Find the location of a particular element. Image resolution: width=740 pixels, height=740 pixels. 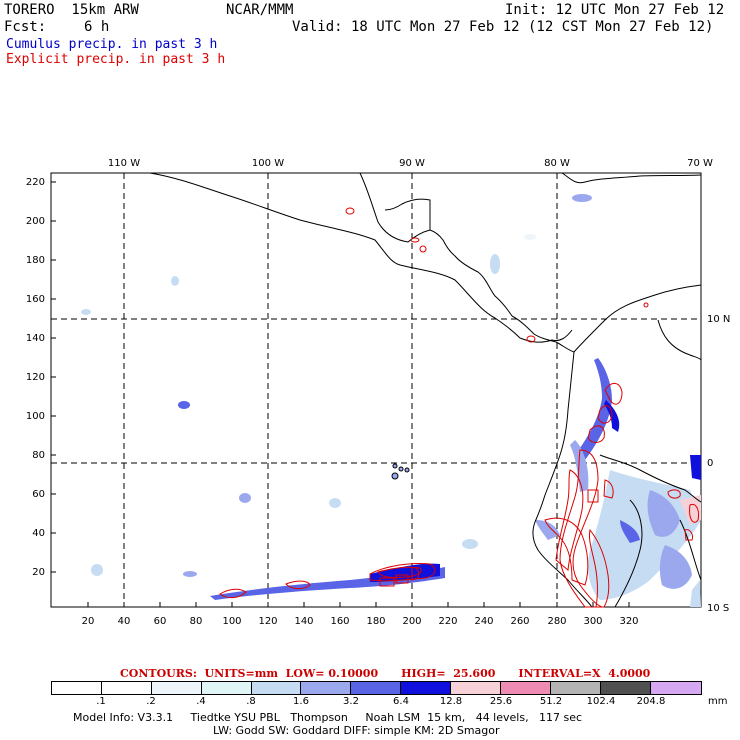

lat-label: 10 N is located at coordinates (718, 319).